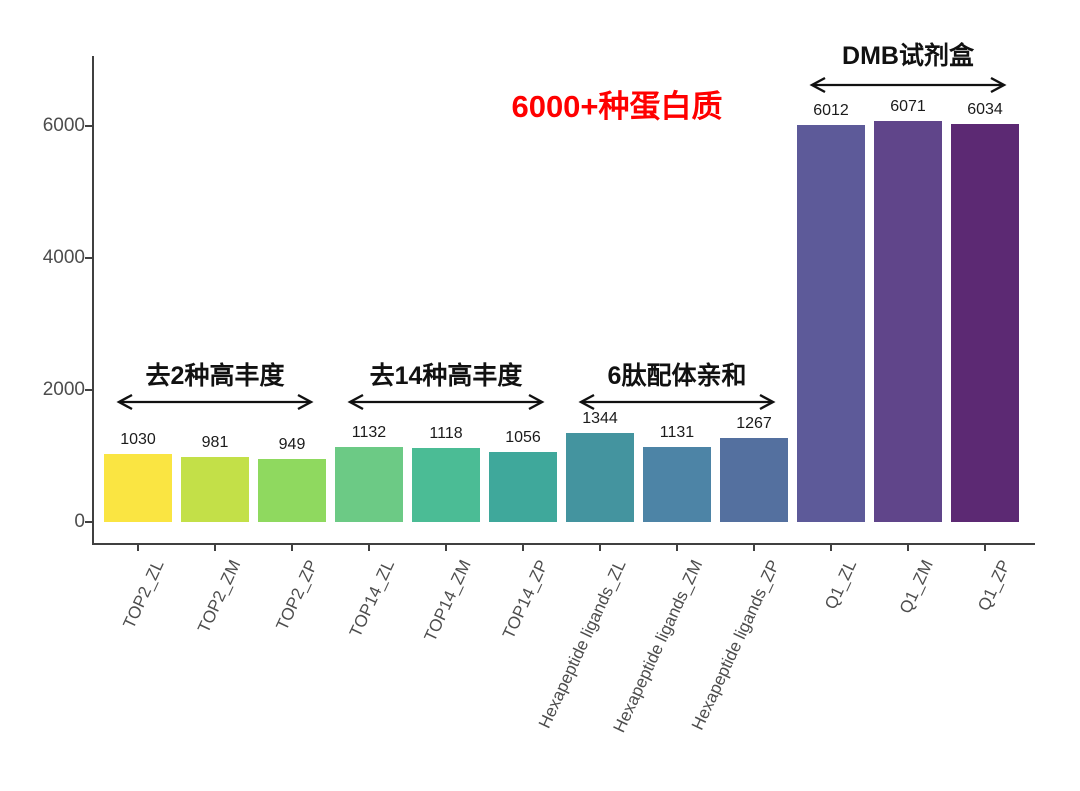 Image resolution: width=1080 pixels, height=791 pixels. What do you see at coordinates (448, 601) in the screenshot?
I see `x-axis-category-text: TOP14_ZM` at bounding box center [448, 601].